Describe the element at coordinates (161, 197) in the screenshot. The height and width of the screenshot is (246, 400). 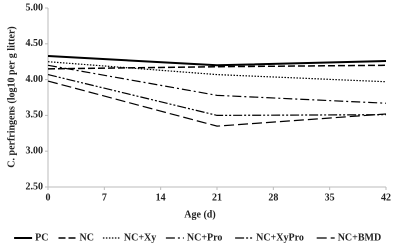
I see `x-tick-label: 14` at that location.